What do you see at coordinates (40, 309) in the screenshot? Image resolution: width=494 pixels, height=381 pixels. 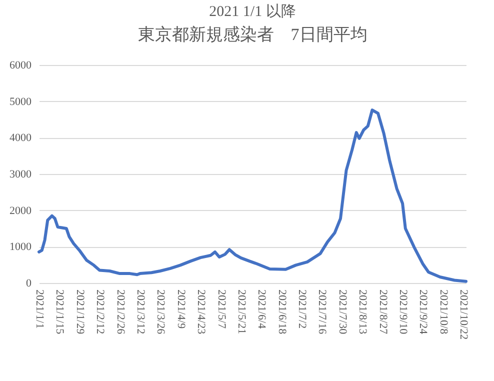 I see `x-tick-label: 2021/1/1` at bounding box center [40, 309].